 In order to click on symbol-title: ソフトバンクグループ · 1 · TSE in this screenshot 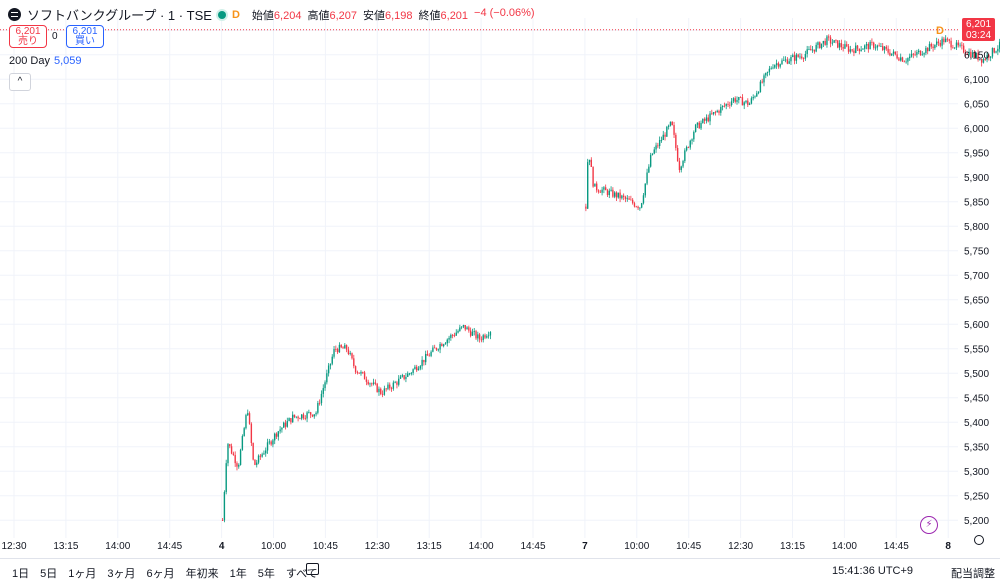, I will do `click(119, 15)`.